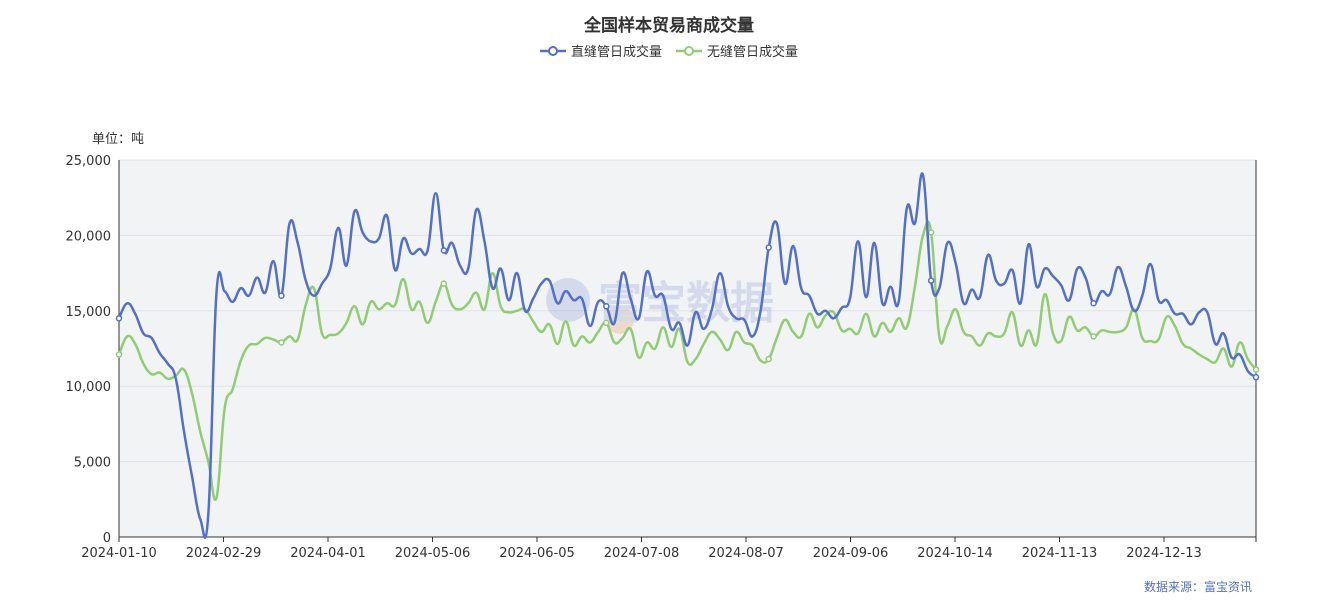 This screenshot has width=1338, height=600. Describe the element at coordinates (642, 553) in the screenshot. I see `x-tick-label: 2024-07-08` at that location.